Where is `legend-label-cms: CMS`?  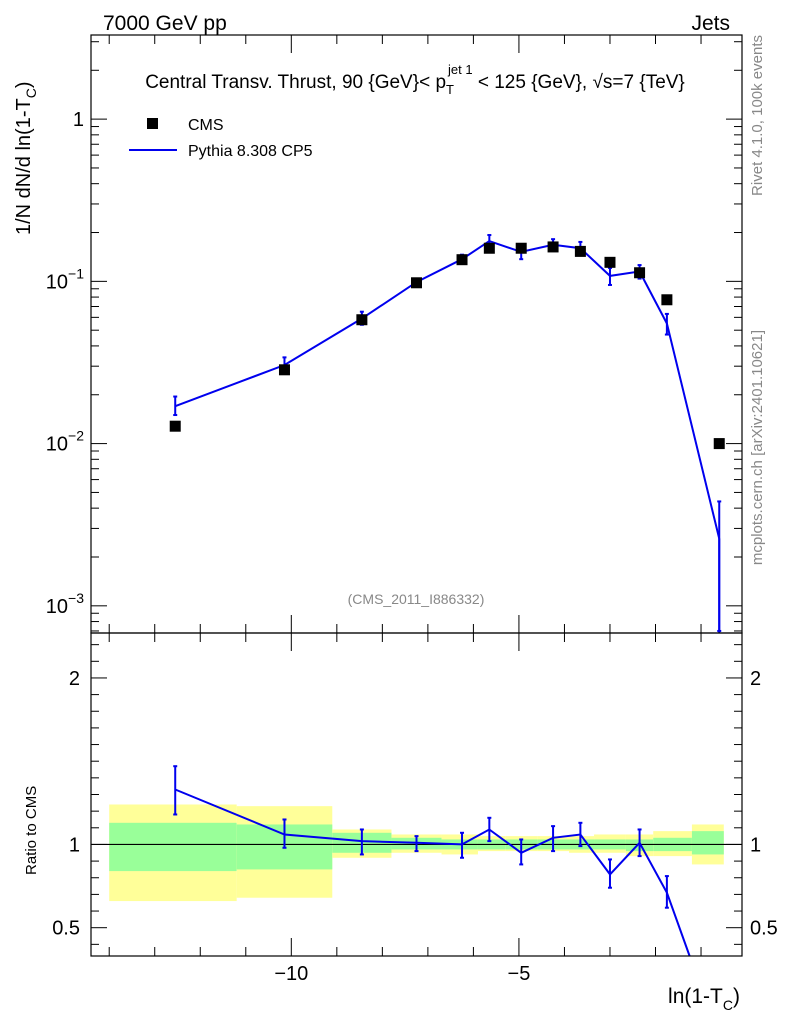 legend-label-cms: CMS is located at coordinates (206, 125).